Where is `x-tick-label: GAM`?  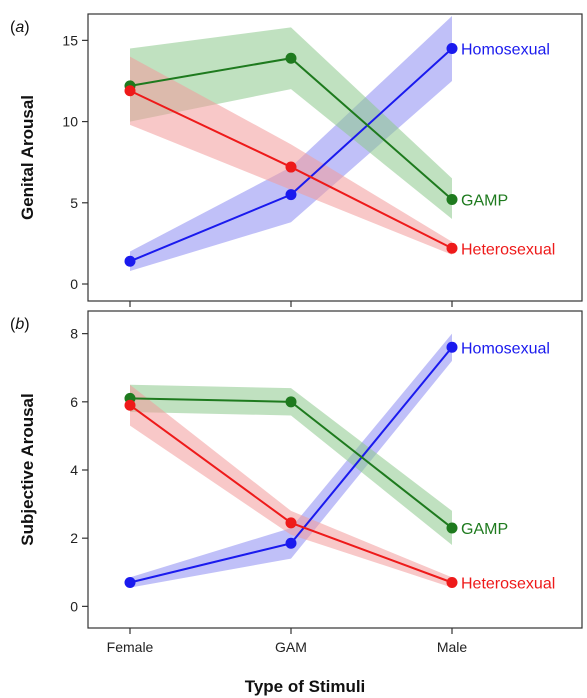 x-tick-label: GAM is located at coordinates (291, 647).